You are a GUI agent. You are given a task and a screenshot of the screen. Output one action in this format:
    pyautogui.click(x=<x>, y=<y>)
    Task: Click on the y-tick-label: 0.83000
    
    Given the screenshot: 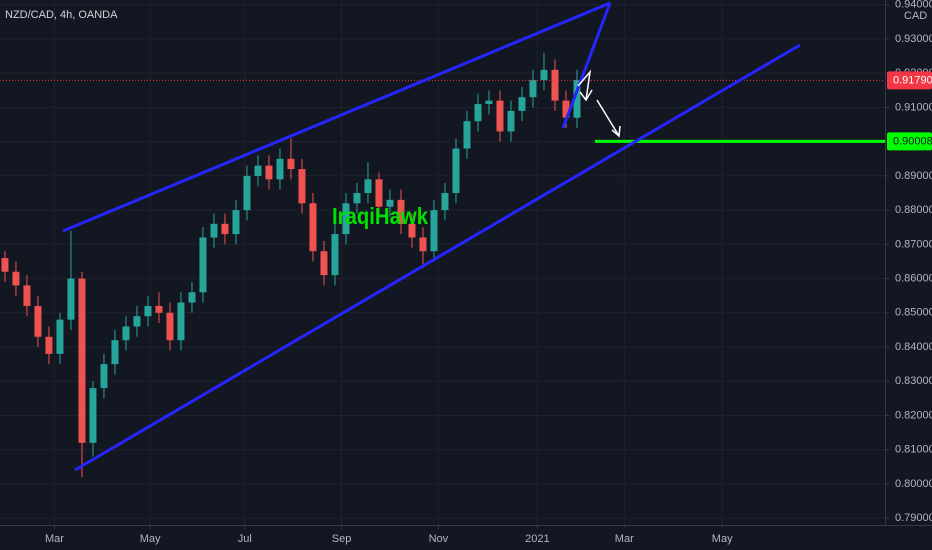 What is the action you would take?
    pyautogui.click(x=913, y=381)
    